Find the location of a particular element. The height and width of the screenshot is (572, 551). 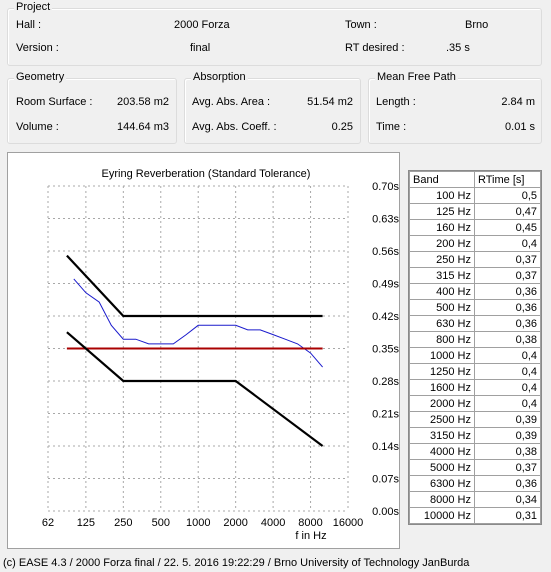

band-cell: 125 Hz is located at coordinates (442, 211).